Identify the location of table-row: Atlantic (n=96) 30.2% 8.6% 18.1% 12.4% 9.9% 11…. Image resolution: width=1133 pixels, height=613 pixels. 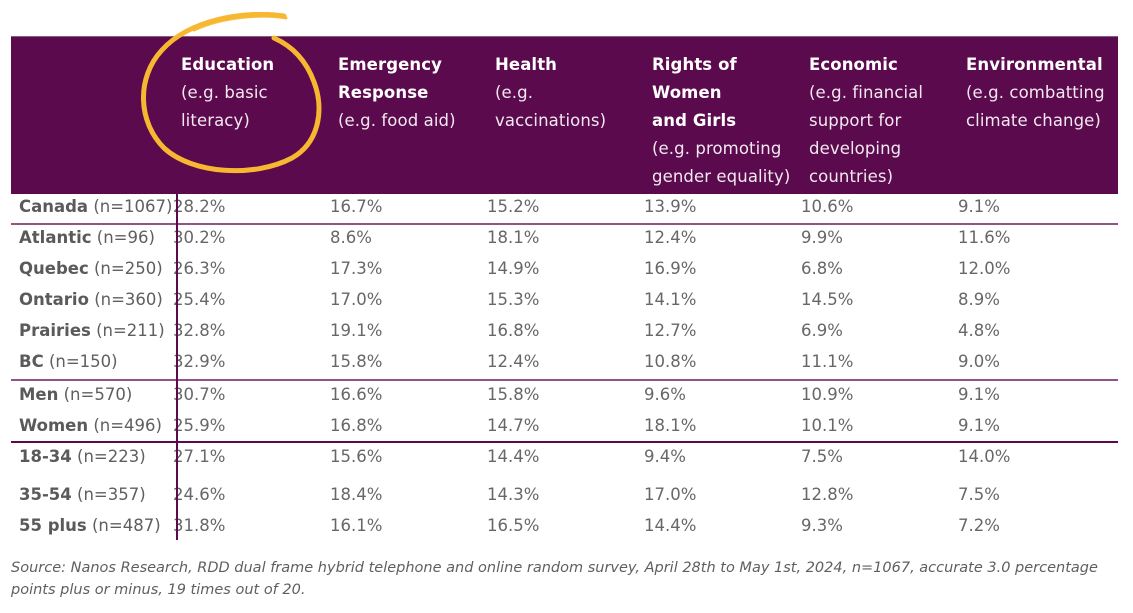
(564, 238).